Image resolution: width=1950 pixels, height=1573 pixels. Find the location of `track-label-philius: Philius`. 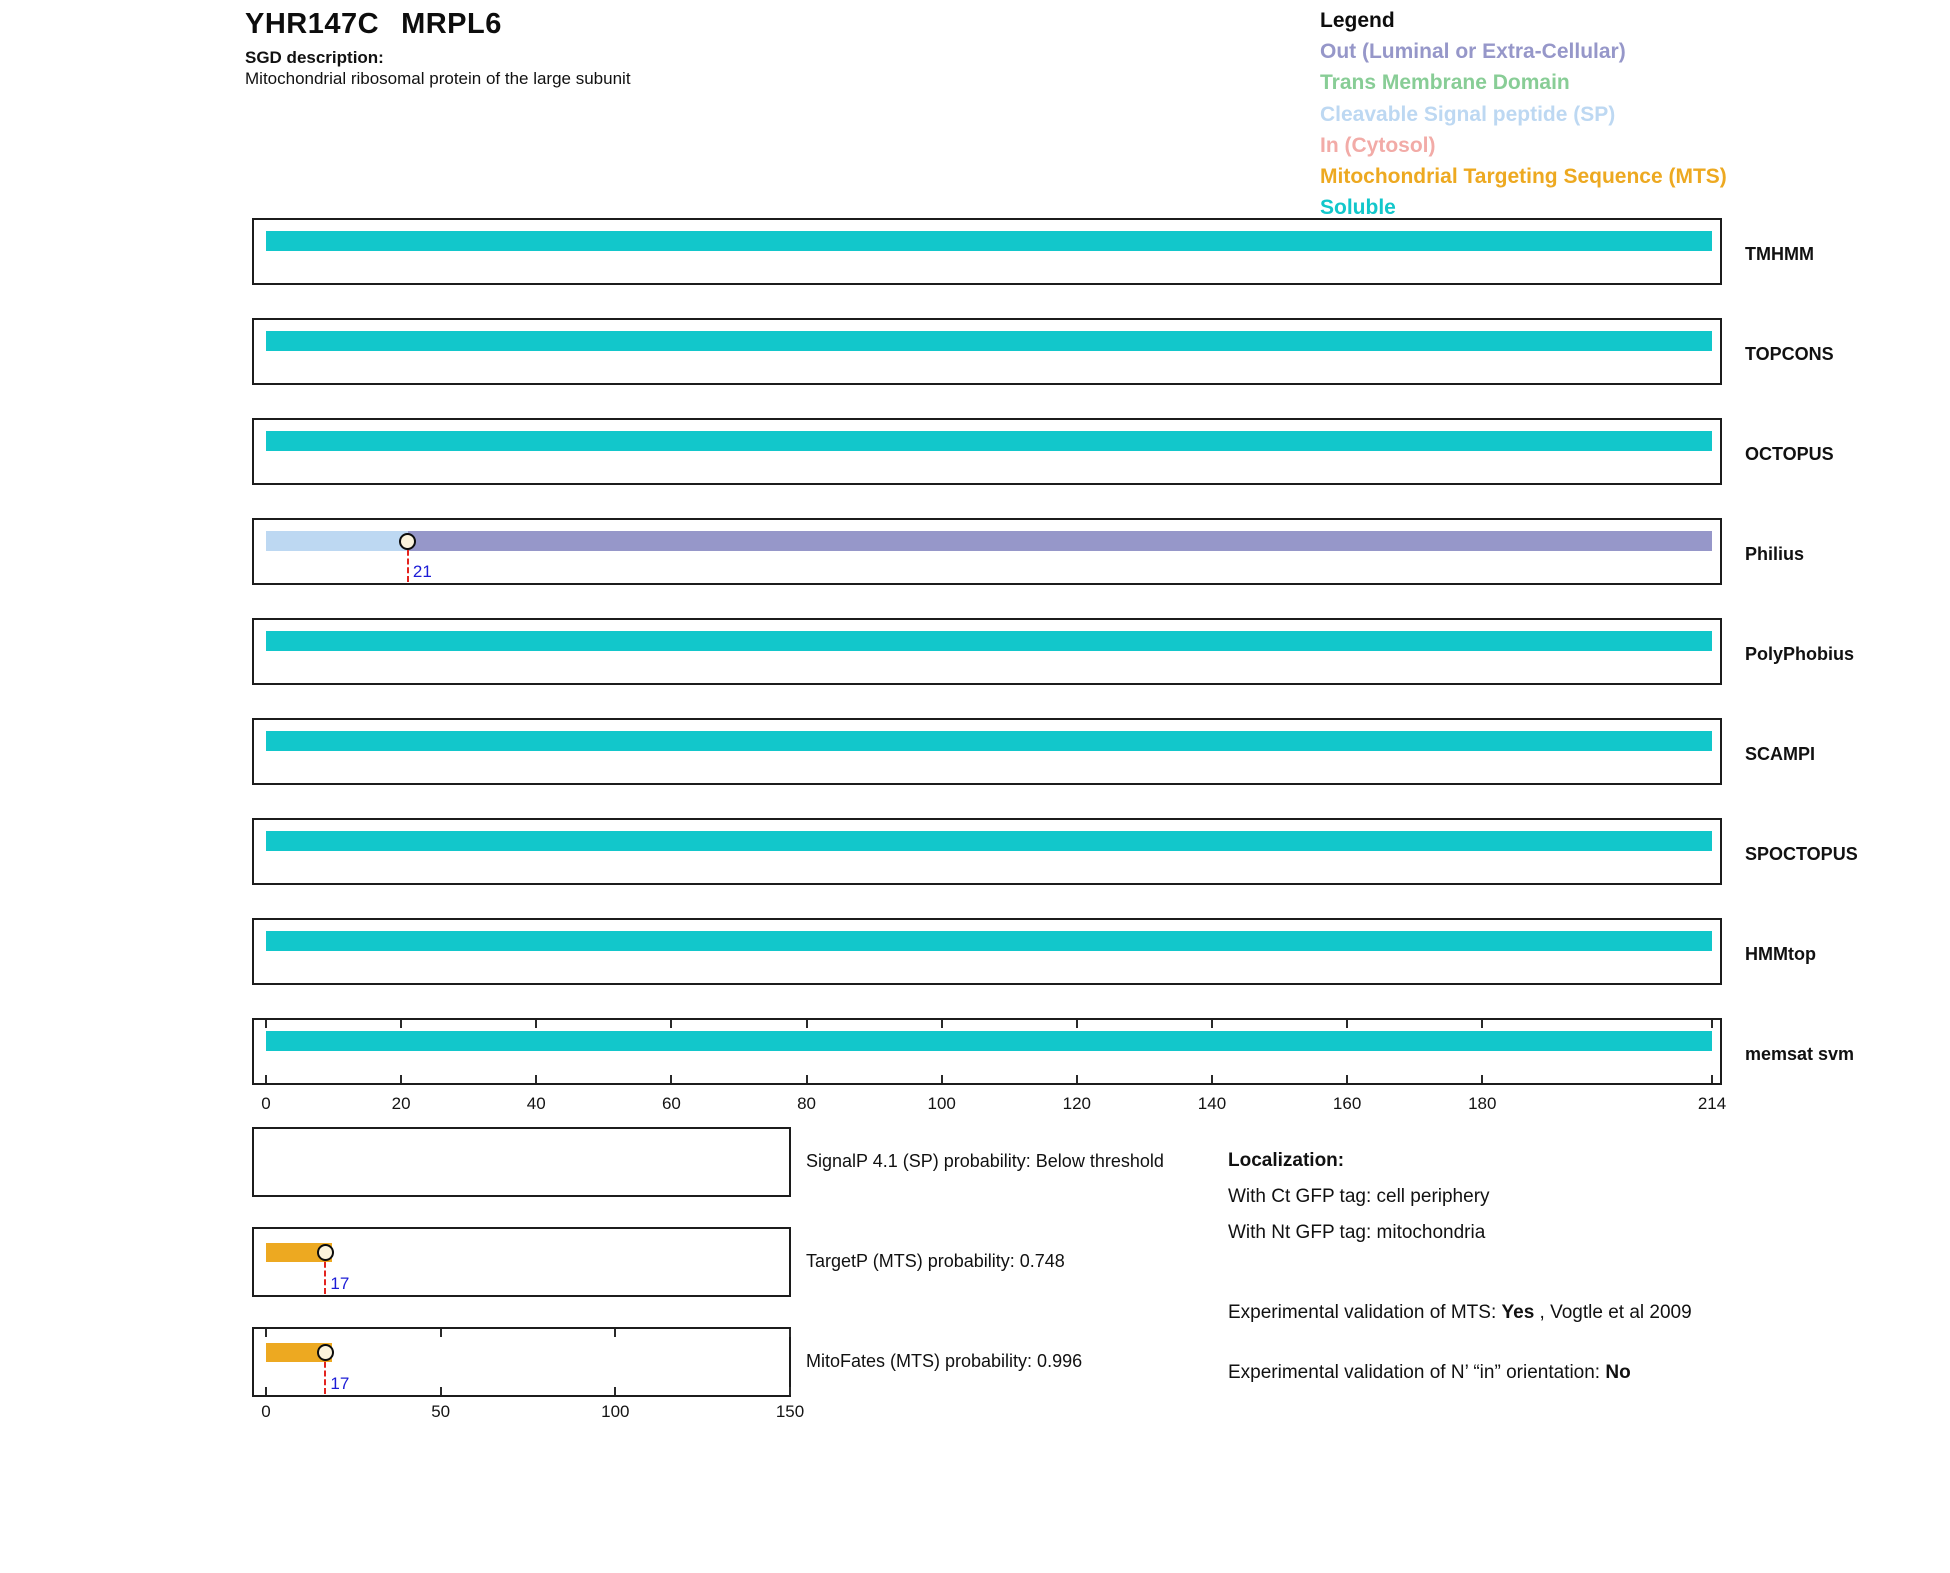

track-label-philius: Philius is located at coordinates (1775, 554).